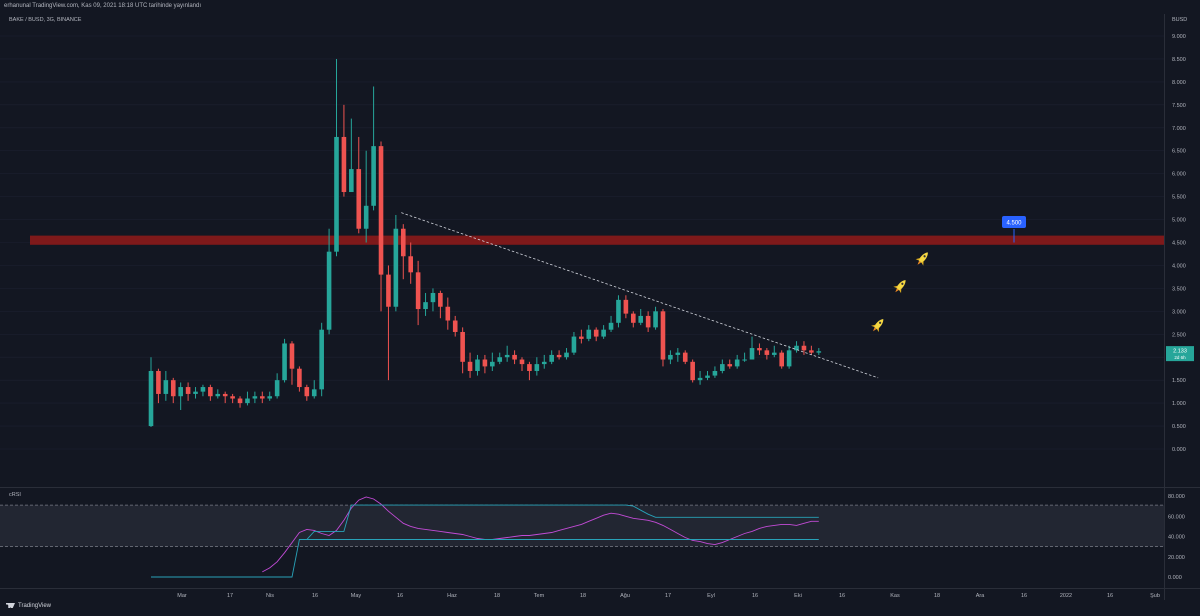  What do you see at coordinates (1179, 175) in the screenshot?
I see `price-tick-label: 6.000` at bounding box center [1179, 175].